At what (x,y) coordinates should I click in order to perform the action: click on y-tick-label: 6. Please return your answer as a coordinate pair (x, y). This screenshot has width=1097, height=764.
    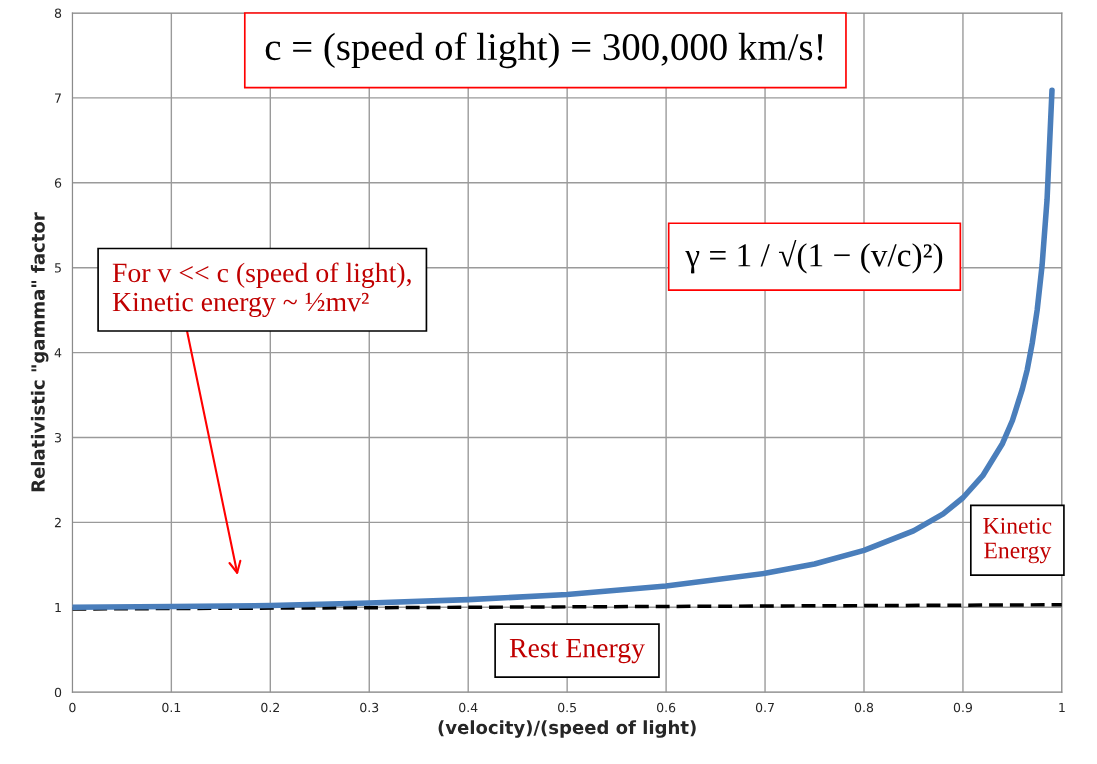
    Looking at the image, I should click on (58, 183).